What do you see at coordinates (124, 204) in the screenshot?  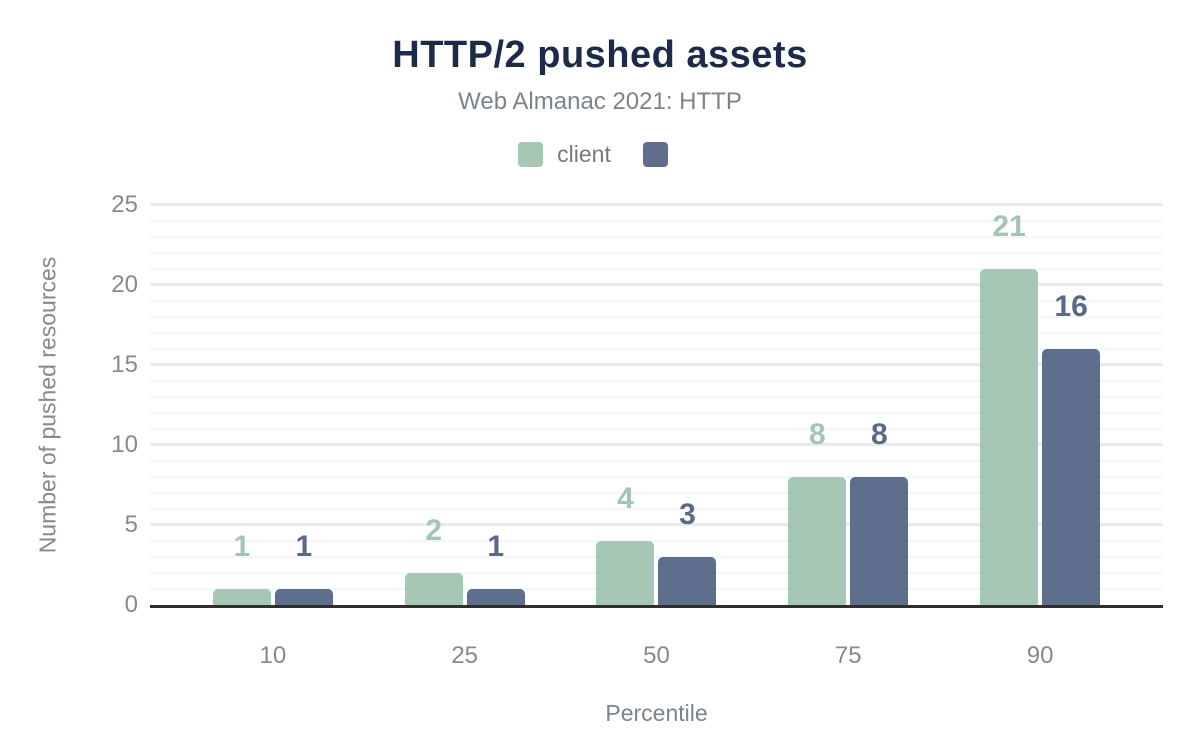 I see `y-tick-label: 25` at bounding box center [124, 204].